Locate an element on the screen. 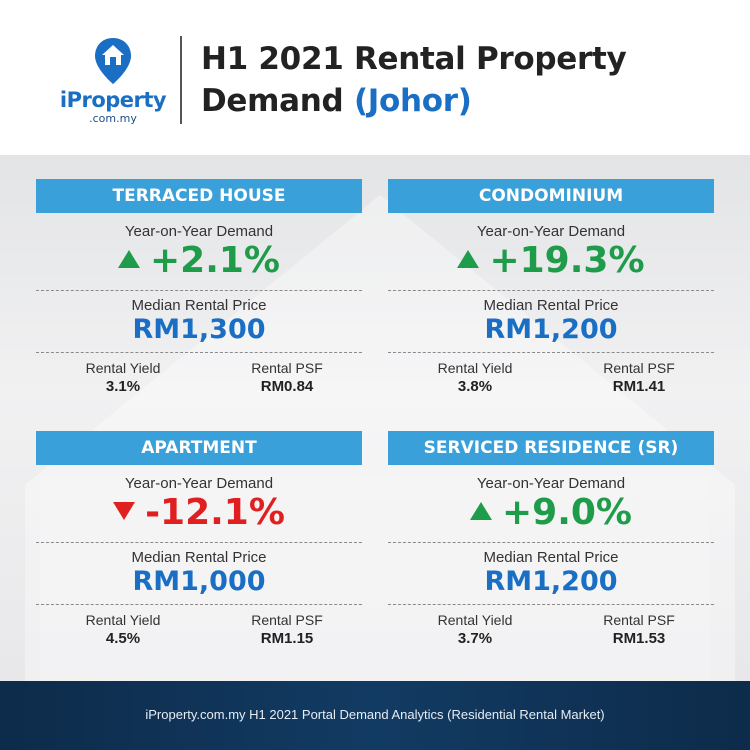 This screenshot has width=750, height=750. rental-psf-value: RM0.84 is located at coordinates (287, 386).